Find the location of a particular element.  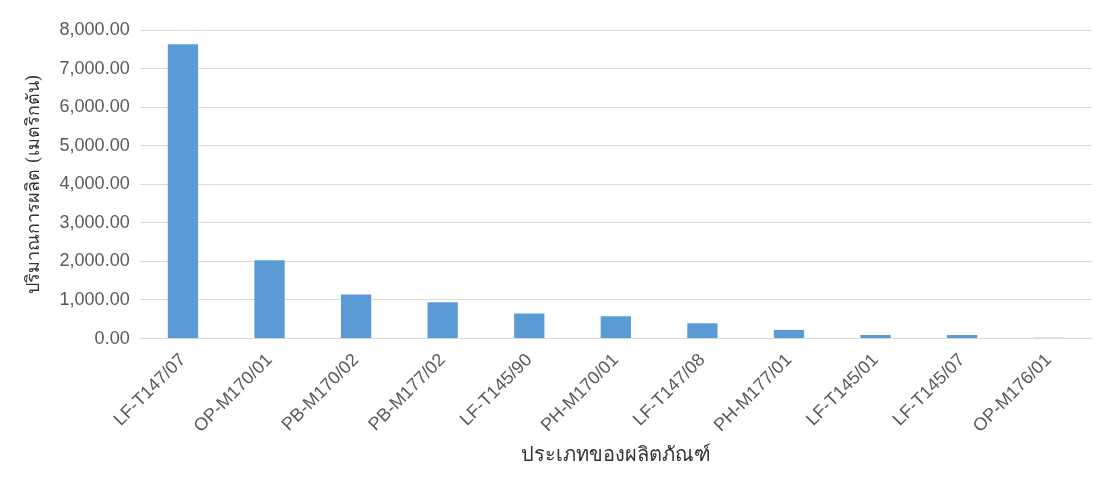

y-tick-label: 3,000.00 is located at coordinates (94, 221).